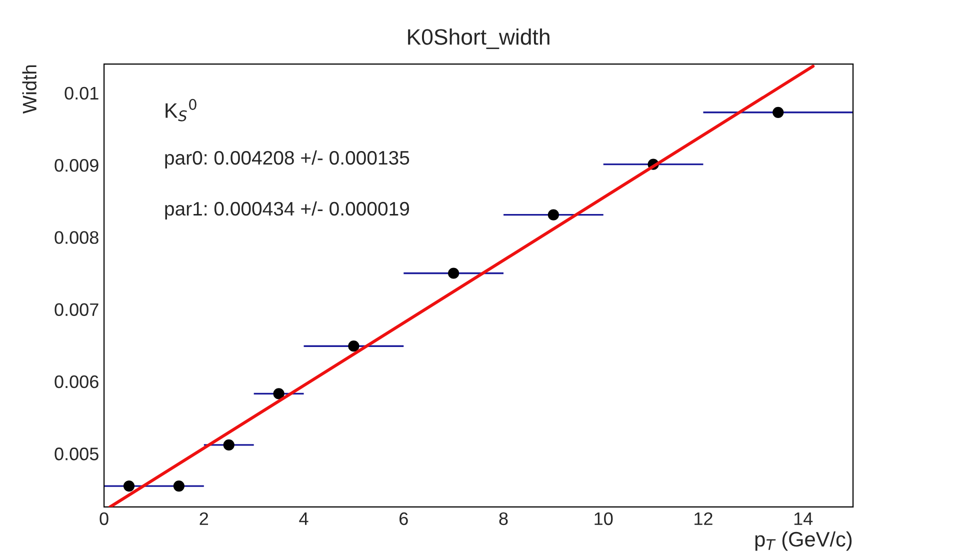 The height and width of the screenshot is (557, 976). I want to click on x-tick-label: 12, so click(703, 518).